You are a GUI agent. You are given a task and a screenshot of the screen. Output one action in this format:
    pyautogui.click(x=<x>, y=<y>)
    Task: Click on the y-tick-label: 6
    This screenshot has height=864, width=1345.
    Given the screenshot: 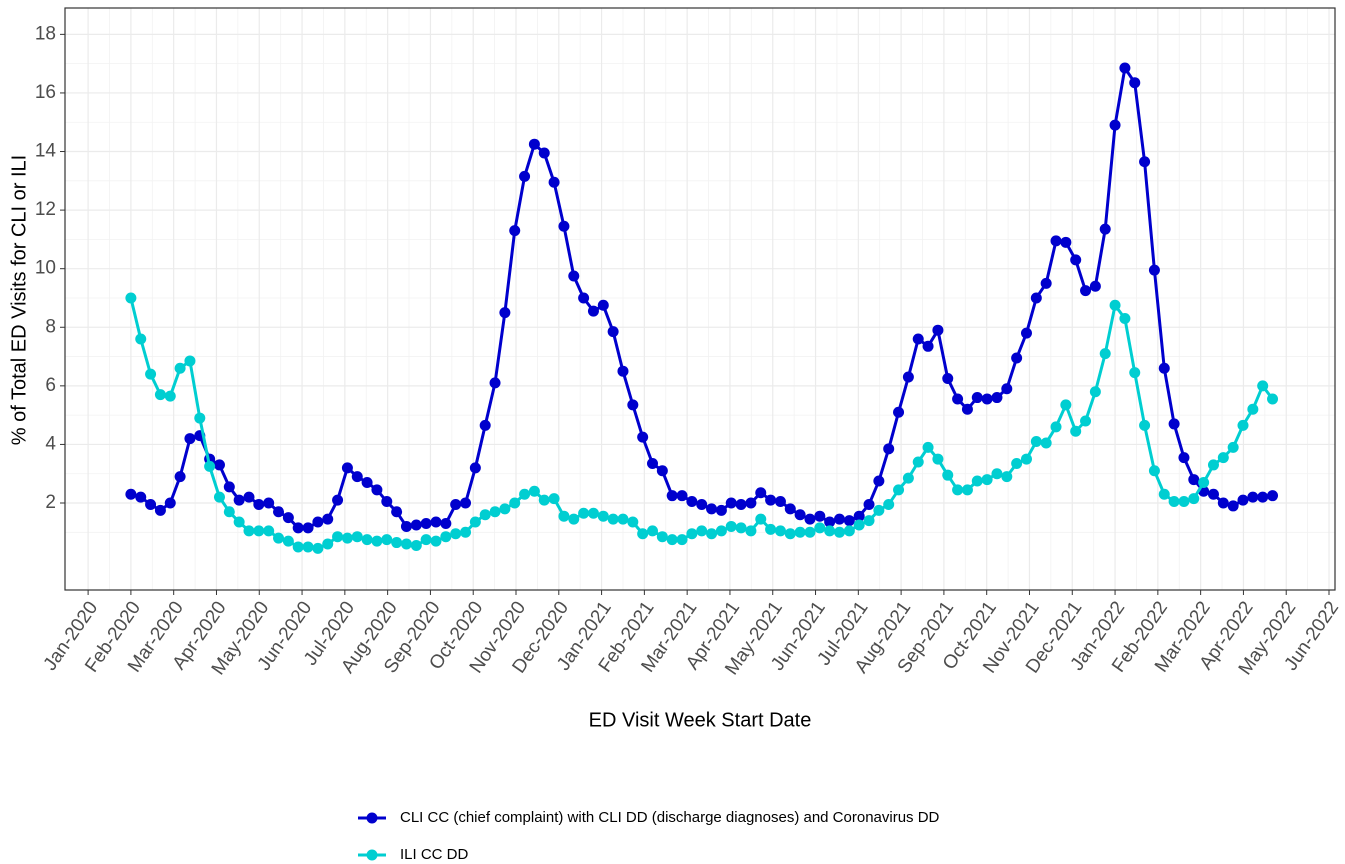 What is the action you would take?
    pyautogui.click(x=50, y=385)
    